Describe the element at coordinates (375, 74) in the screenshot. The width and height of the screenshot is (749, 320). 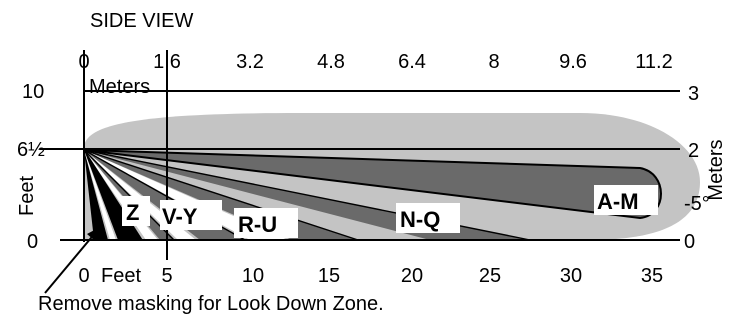
I see `top-axis: 0 1.6 3.2 4.8 6.4 8 9.6 11.2 Meters` at that location.